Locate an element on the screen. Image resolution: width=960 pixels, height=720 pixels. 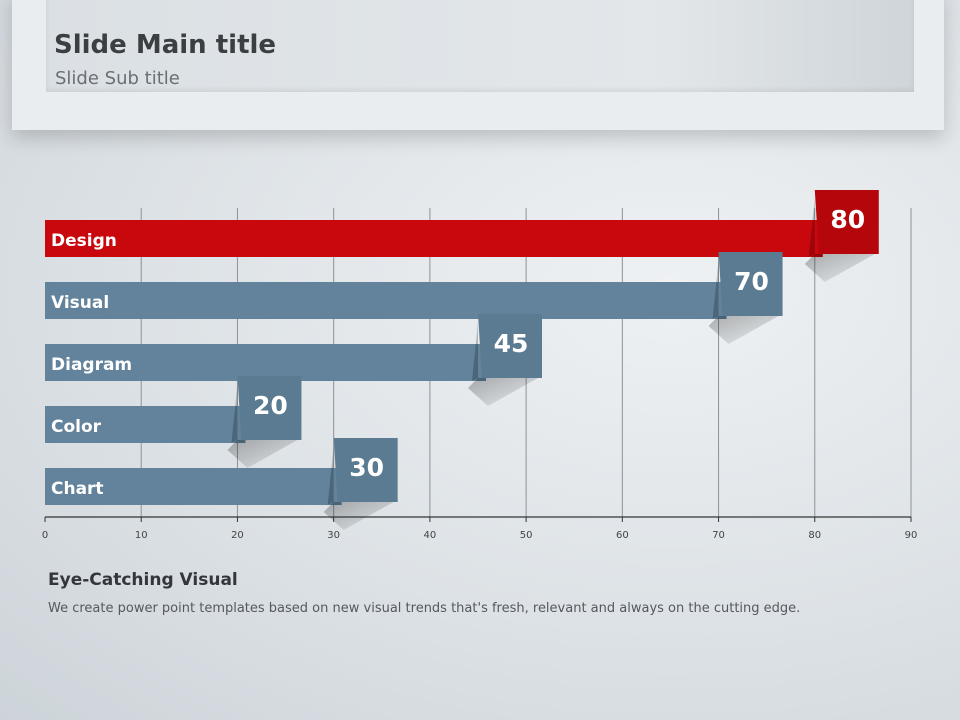
bar-group: 80 Design is located at coordinates (462, 236).